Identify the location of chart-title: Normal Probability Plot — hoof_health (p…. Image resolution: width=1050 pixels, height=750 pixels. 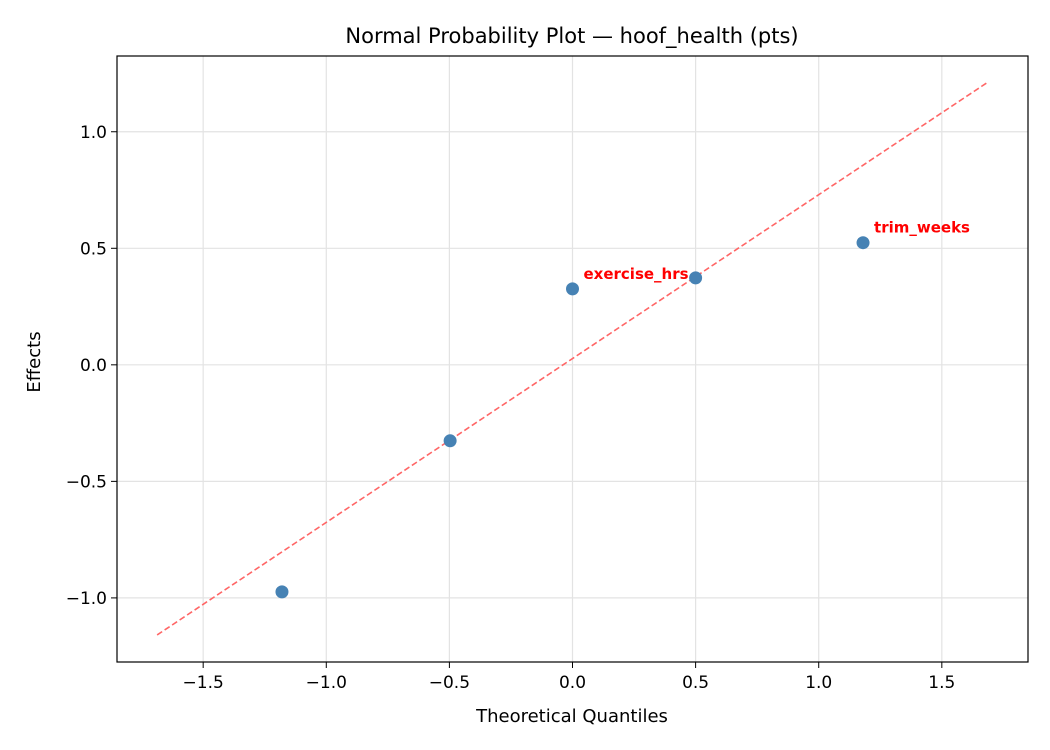
(571, 36).